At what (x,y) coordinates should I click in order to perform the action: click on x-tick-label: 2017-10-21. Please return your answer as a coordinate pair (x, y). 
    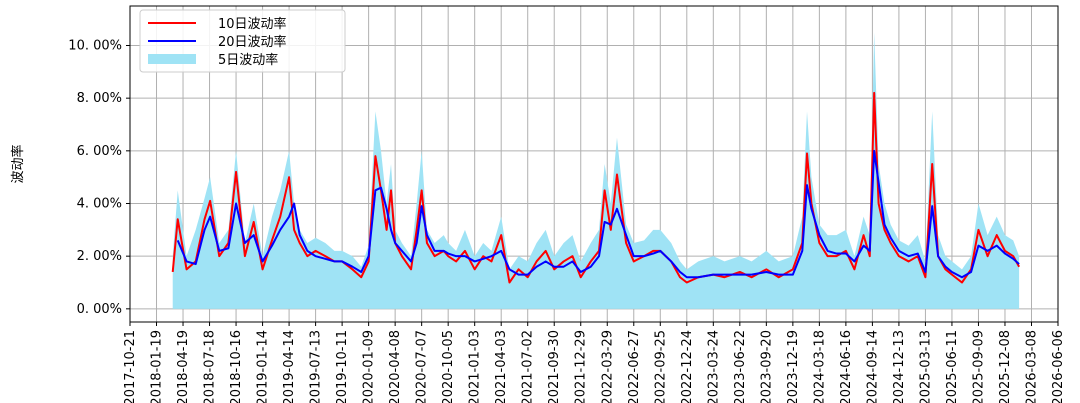
    Looking at the image, I should click on (130, 366).